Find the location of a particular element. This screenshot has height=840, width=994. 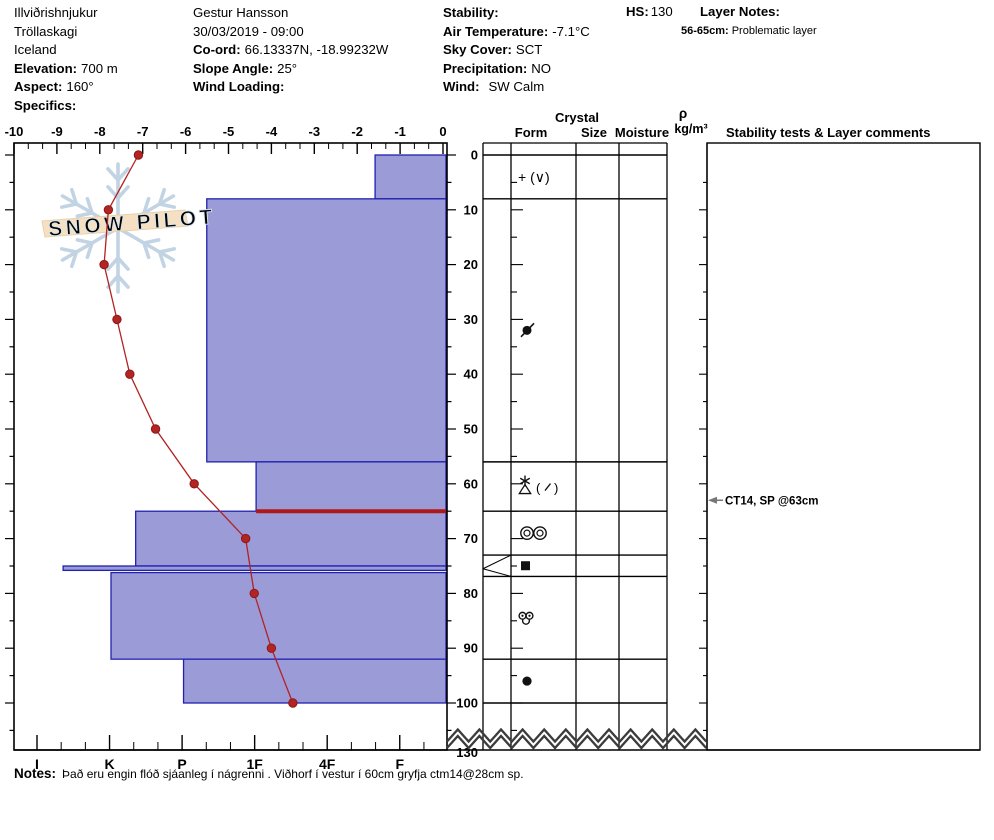

depth-label: 50 is located at coordinates (471, 429).